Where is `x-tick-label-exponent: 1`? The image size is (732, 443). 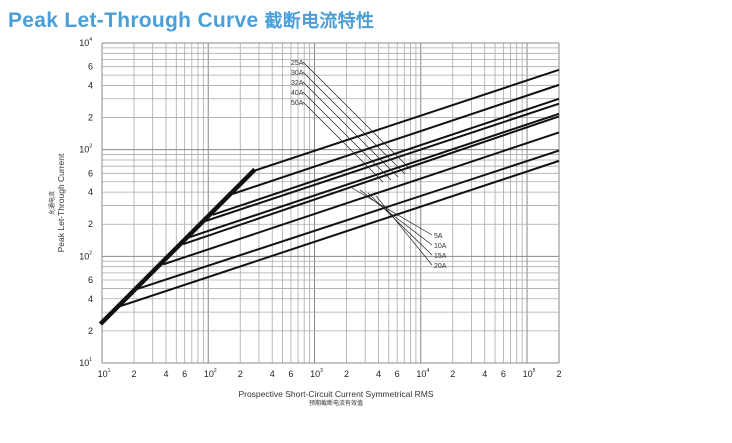 x-tick-label-exponent: 1 is located at coordinates (109, 371).